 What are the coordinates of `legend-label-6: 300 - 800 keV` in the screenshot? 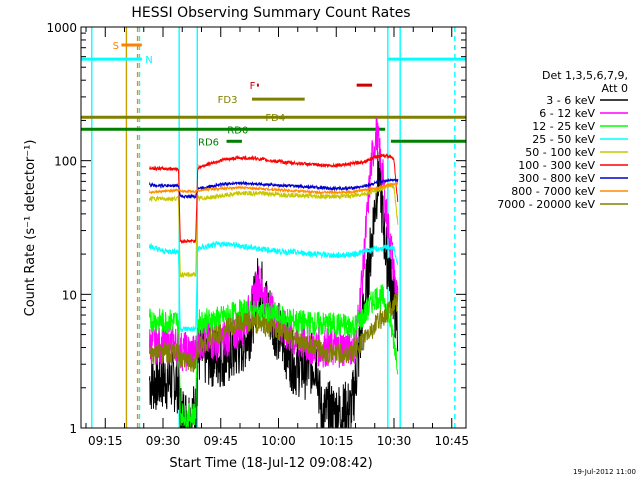 It's located at (556, 178).